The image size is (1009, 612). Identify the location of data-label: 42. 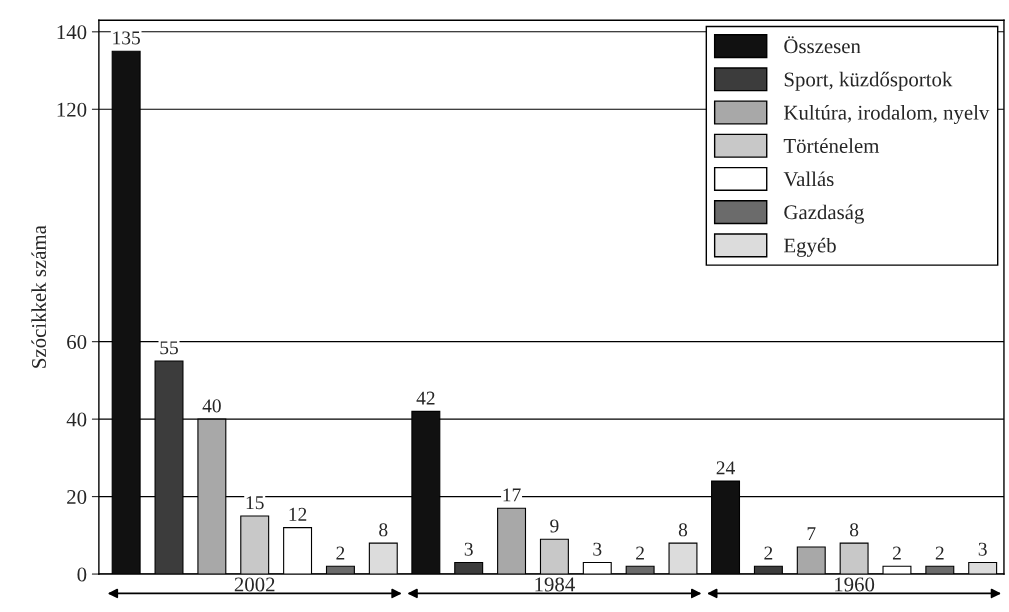
(425, 398).